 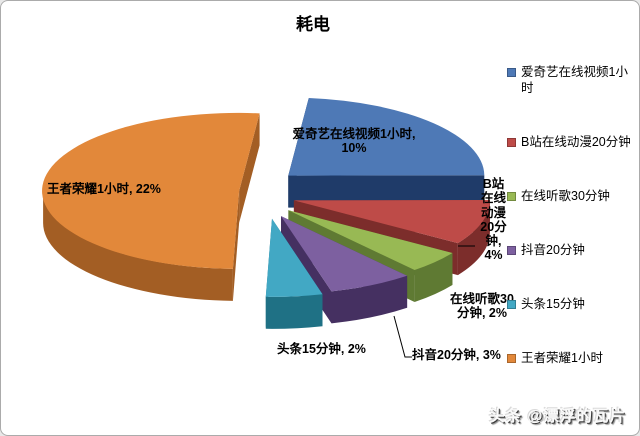 I want to click on legend-marker-douyin, so click(x=511, y=251).